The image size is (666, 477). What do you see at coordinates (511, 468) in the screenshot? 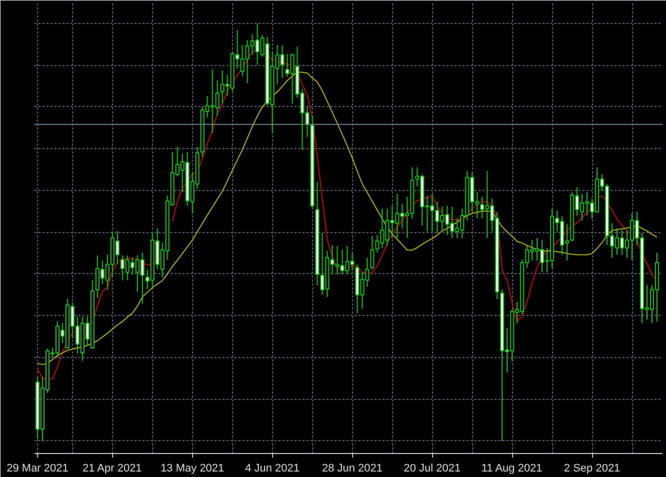
I see `x-tick-label: 11 Aug 2021` at bounding box center [511, 468].